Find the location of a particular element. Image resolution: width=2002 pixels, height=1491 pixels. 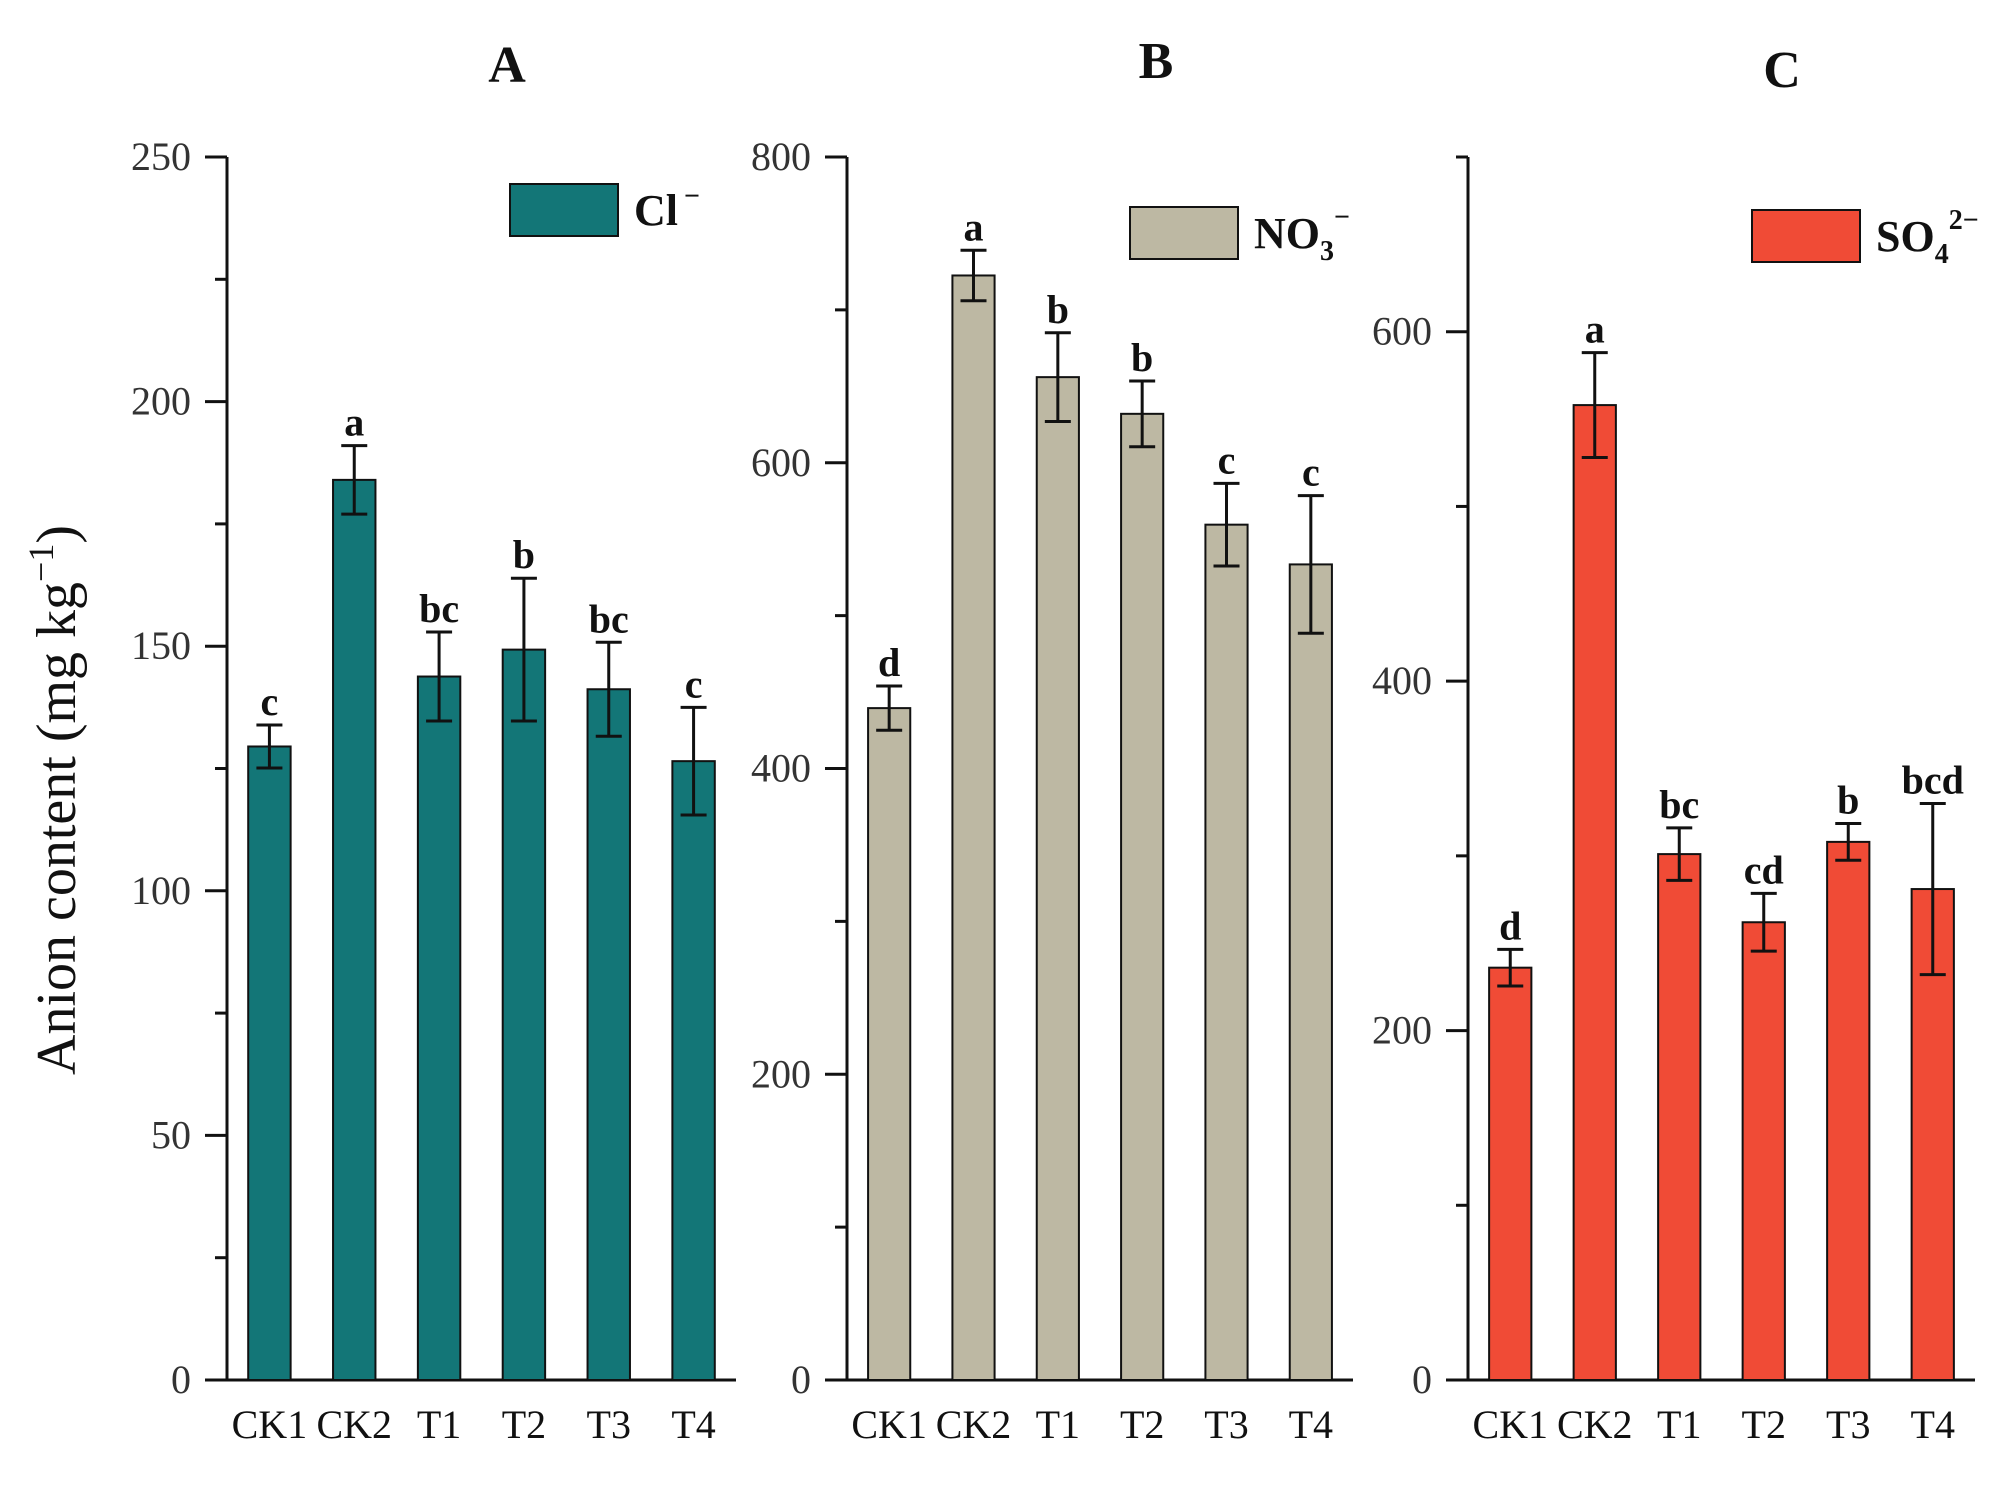

panel-title: B is located at coordinates (1156, 61).